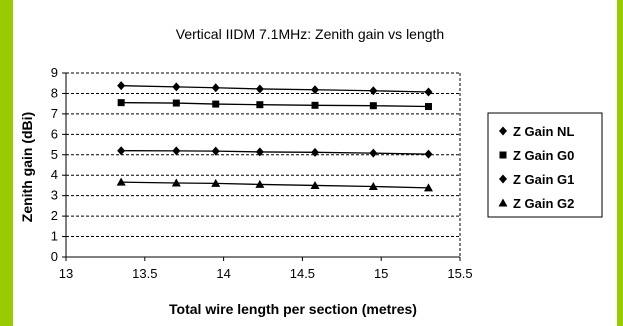  I want to click on legend-marker-z-gain-nl, so click(503, 131).